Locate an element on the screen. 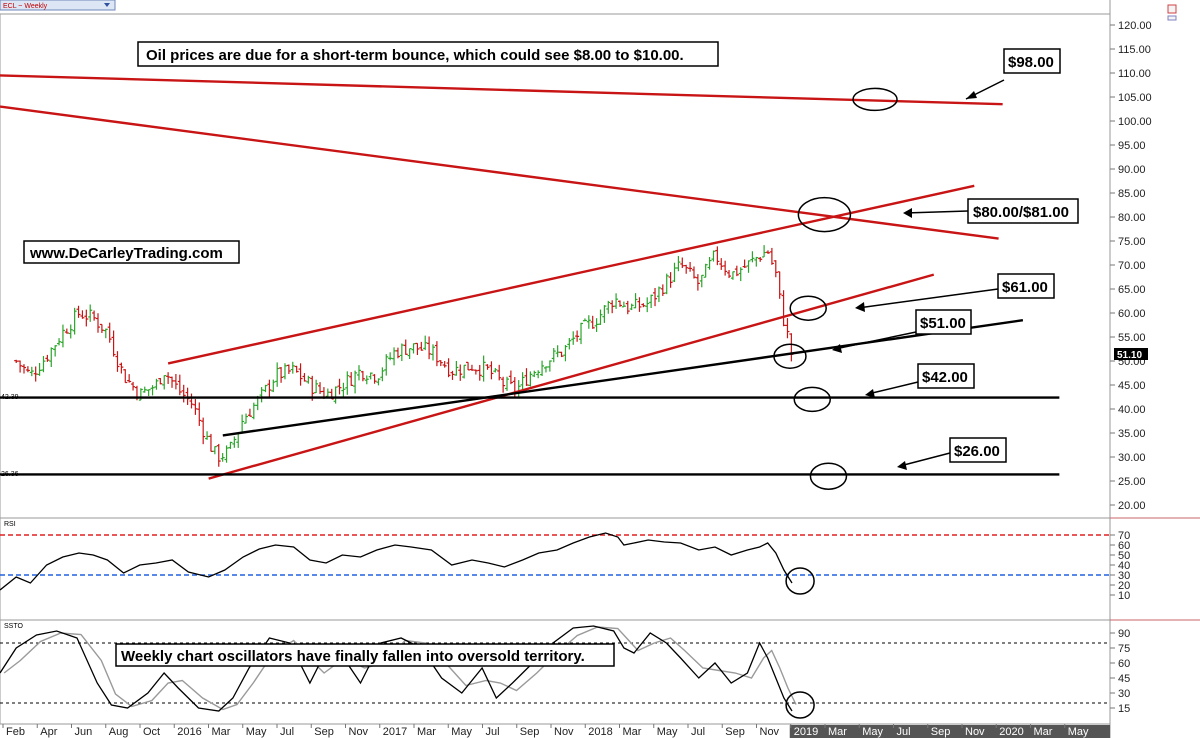 The height and width of the screenshot is (738, 1200). chevron-down-icon is located at coordinates (107, 5).